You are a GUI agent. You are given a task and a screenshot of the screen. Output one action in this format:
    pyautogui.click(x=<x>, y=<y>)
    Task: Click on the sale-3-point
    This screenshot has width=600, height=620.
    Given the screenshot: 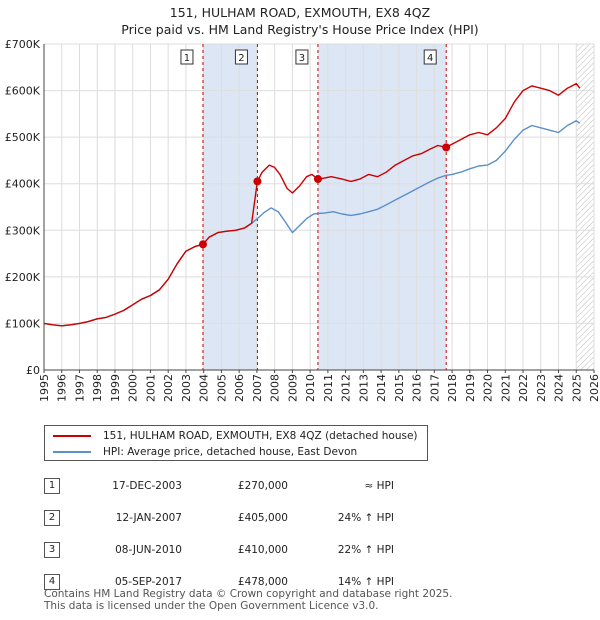 What is the action you would take?
    pyautogui.click(x=317, y=179)
    